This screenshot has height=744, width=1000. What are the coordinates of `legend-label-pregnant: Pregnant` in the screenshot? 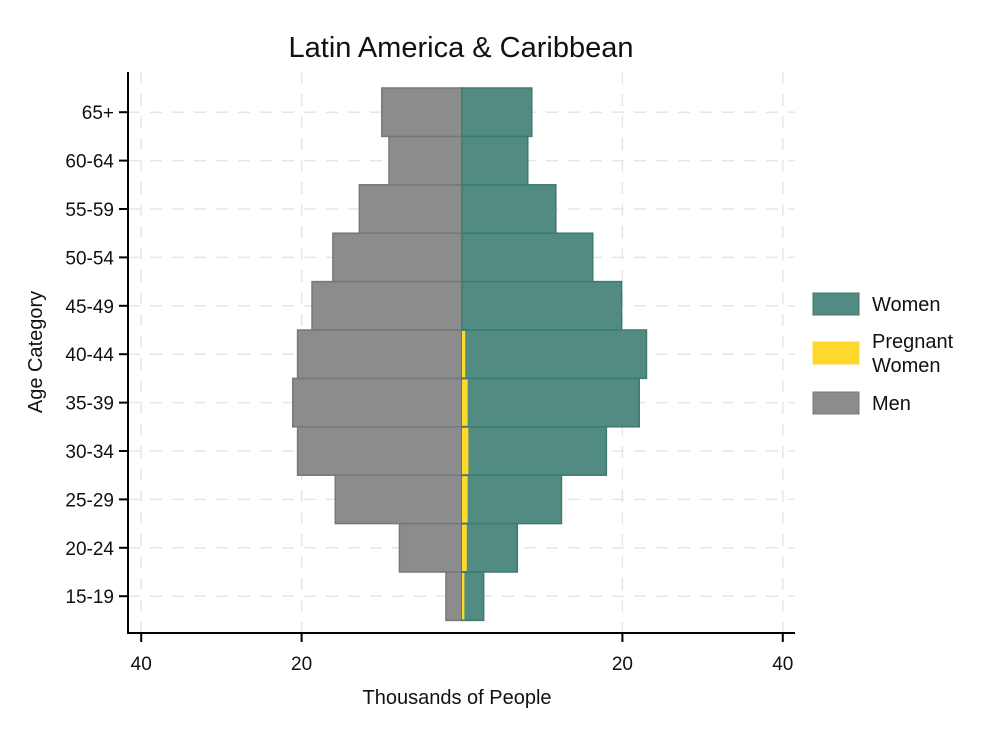 It's located at (913, 342).